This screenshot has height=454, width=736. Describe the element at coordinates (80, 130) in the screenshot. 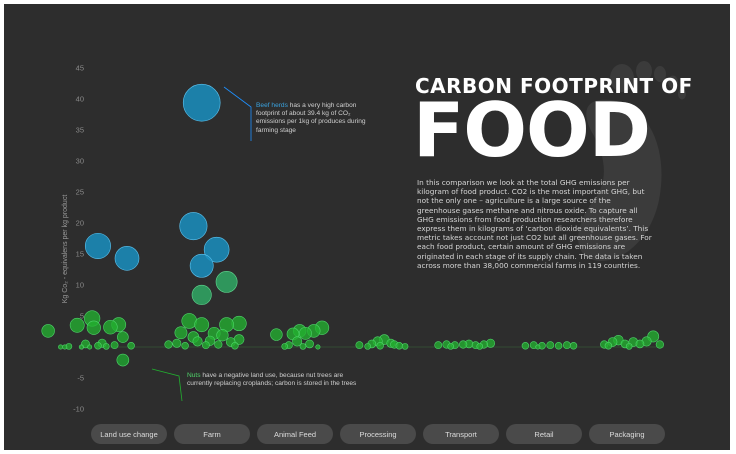

I see `y-tick-label: 35` at that location.